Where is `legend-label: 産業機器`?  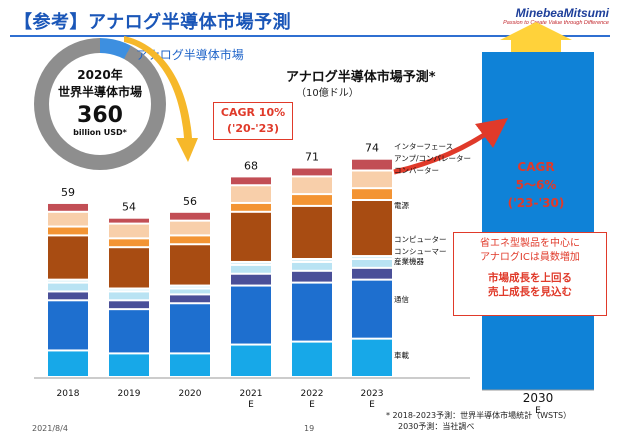
legend-label: 産業機器 is located at coordinates (409, 261).